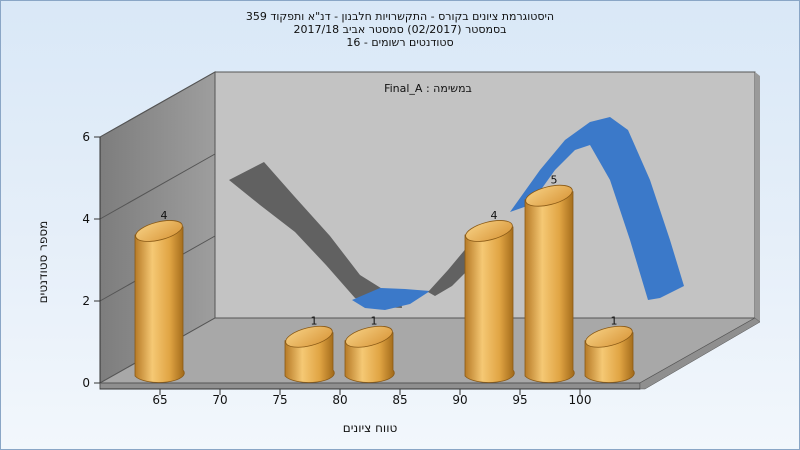 This screenshot has height=450, width=800. I want to click on bar-value-label: 5, so click(554, 180).